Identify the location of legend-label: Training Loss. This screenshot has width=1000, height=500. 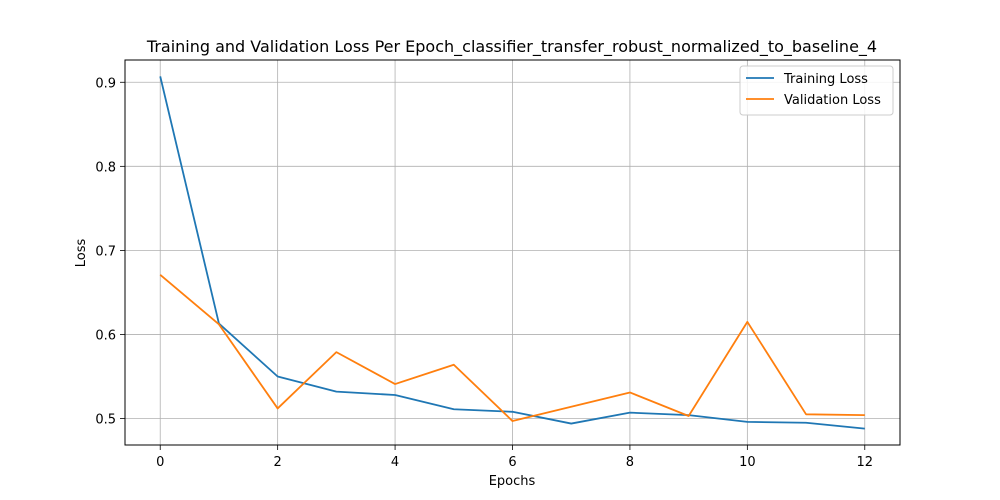
(825, 79).